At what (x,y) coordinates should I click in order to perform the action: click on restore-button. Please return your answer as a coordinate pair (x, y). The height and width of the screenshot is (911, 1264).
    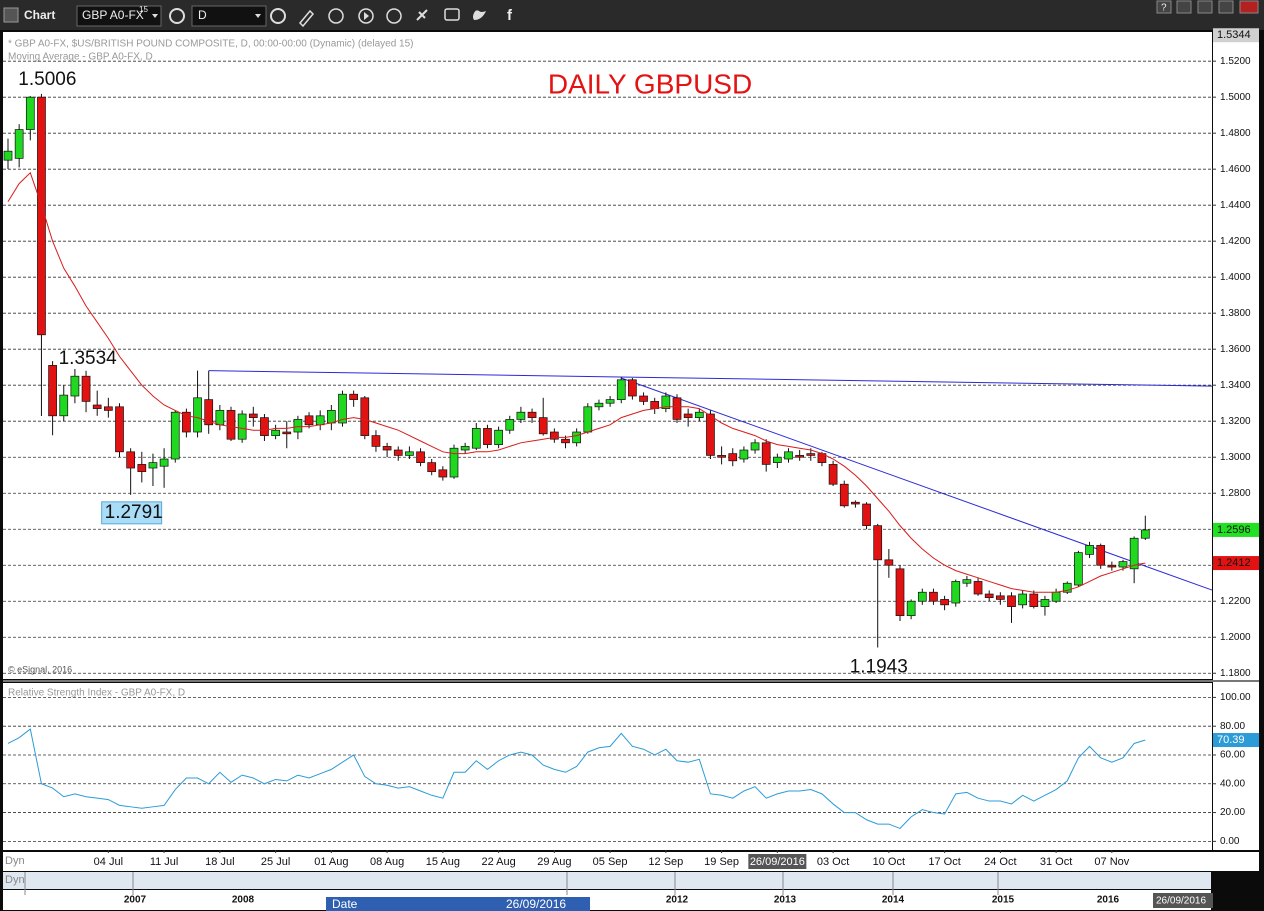
    Looking at the image, I should click on (1226, 7).